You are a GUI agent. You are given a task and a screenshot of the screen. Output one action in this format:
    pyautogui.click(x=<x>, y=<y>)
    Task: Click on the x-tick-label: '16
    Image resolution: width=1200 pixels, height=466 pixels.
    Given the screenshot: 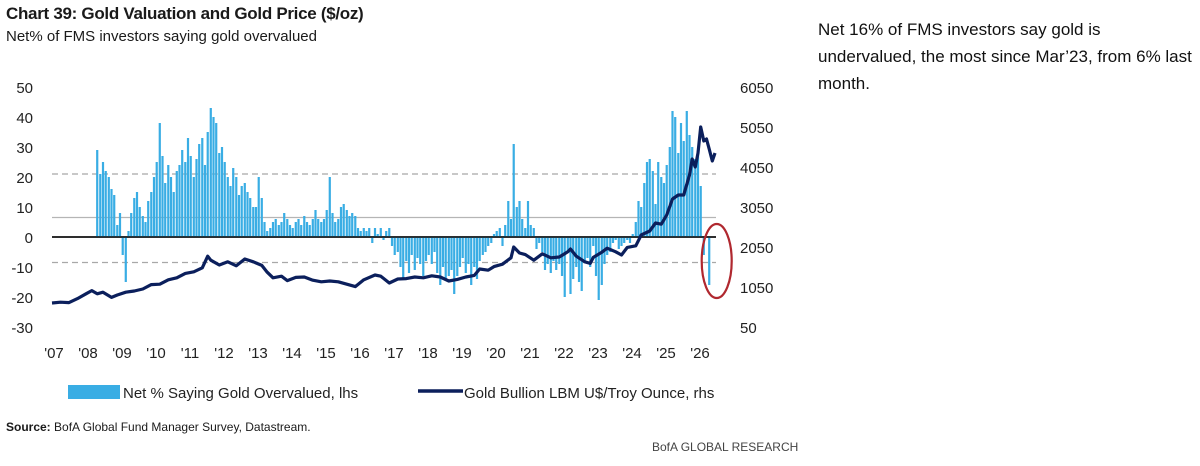 What is the action you would take?
    pyautogui.click(x=360, y=353)
    